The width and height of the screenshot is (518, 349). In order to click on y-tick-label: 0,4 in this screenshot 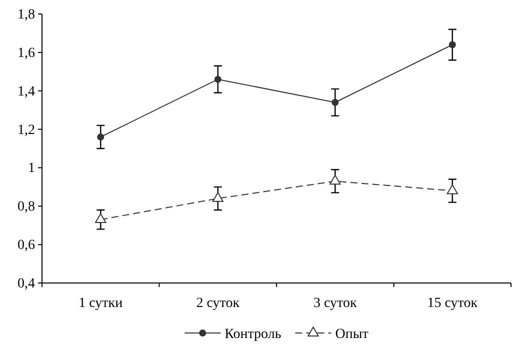, I will do `click(26, 284)`.